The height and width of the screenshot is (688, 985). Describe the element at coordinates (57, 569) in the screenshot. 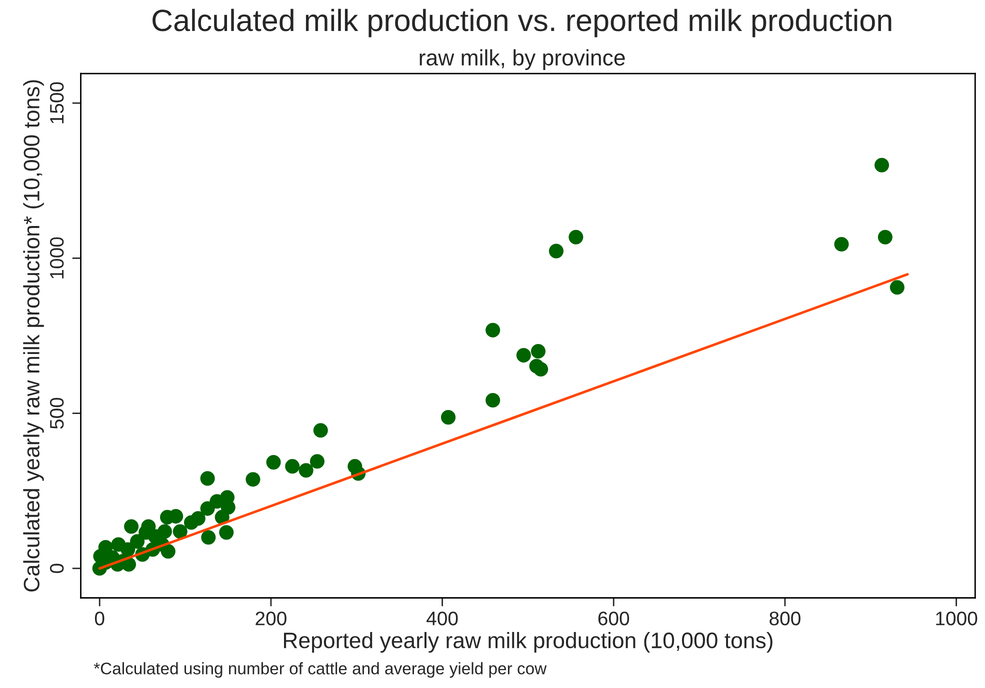

I see `y-tick-label: 0` at that location.